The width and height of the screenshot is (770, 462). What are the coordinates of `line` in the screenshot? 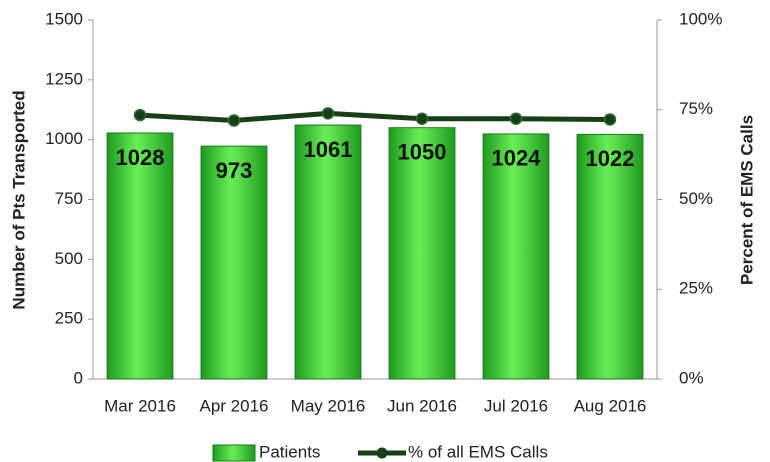 It's located at (375, 117).